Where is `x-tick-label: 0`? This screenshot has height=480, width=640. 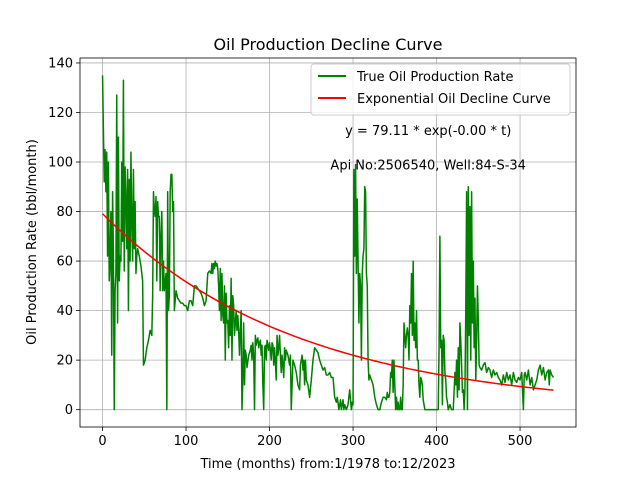 x-tick-label: 0 is located at coordinates (102, 441).